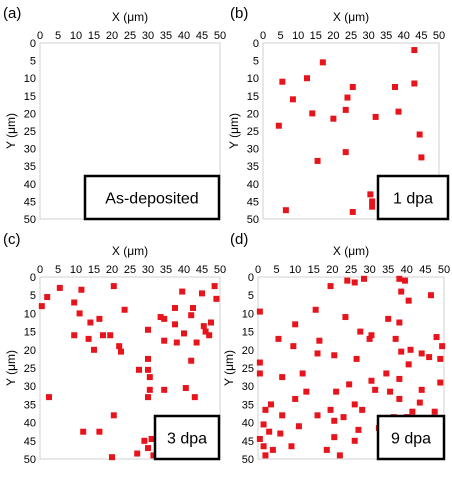  What do you see at coordinates (30, 460) in the screenshot?
I see `y-tick-label: 50` at bounding box center [30, 460].